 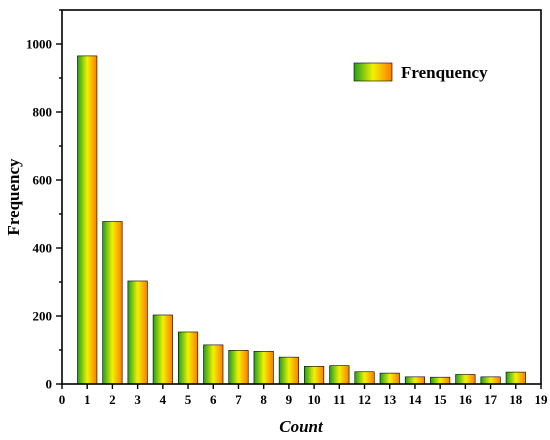 What do you see at coordinates (137, 399) in the screenshot?
I see `x-tick-label: 3` at bounding box center [137, 399].